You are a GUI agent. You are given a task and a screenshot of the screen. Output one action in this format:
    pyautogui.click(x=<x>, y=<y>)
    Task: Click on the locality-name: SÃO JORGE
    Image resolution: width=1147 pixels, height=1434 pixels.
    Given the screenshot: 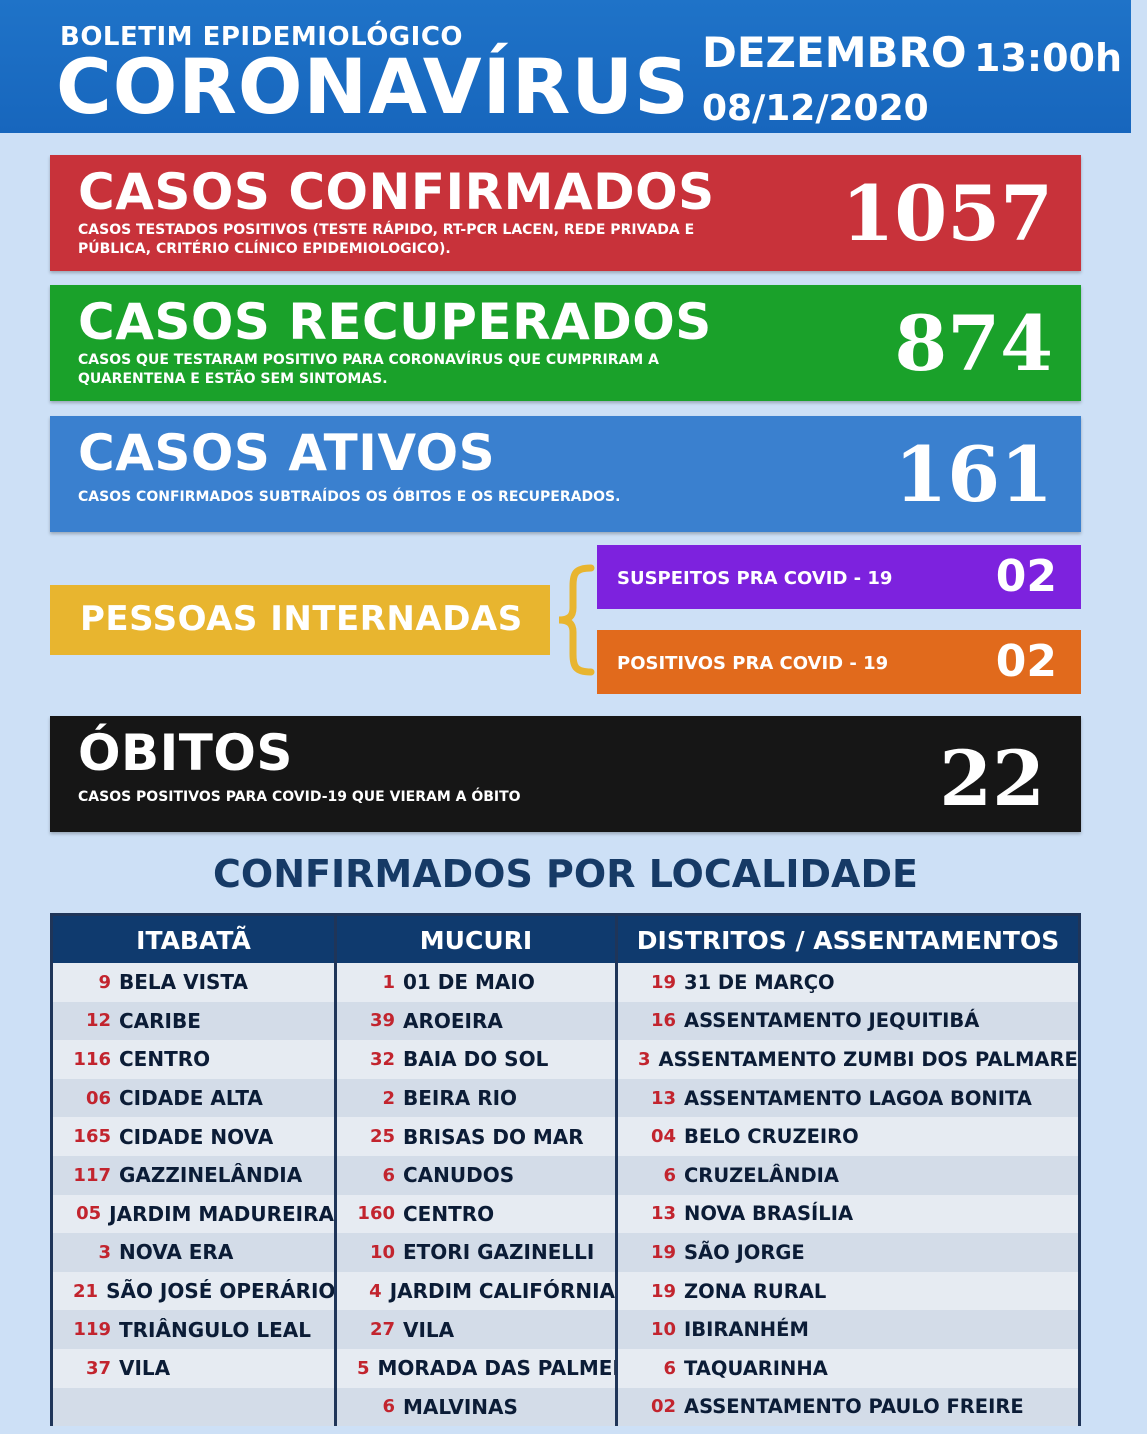 What is the action you would take?
    pyautogui.click(x=744, y=1252)
    